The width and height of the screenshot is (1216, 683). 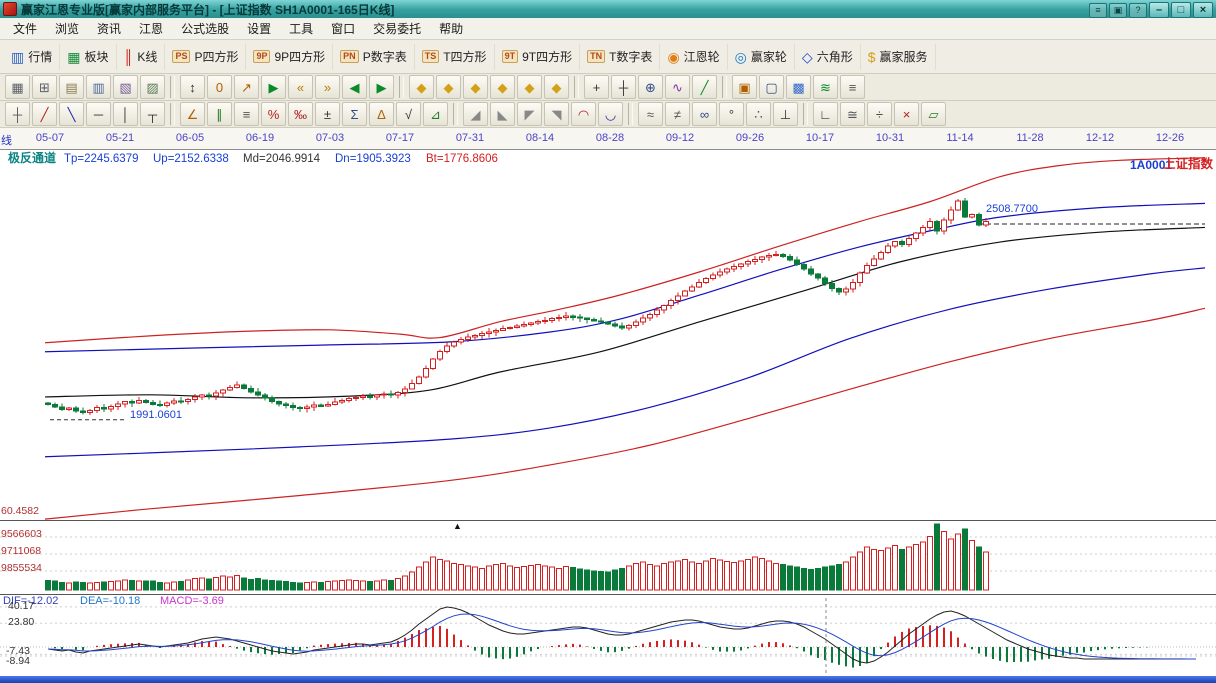 I want to click on corner-ul-icon: ◥, so click(x=556, y=114).